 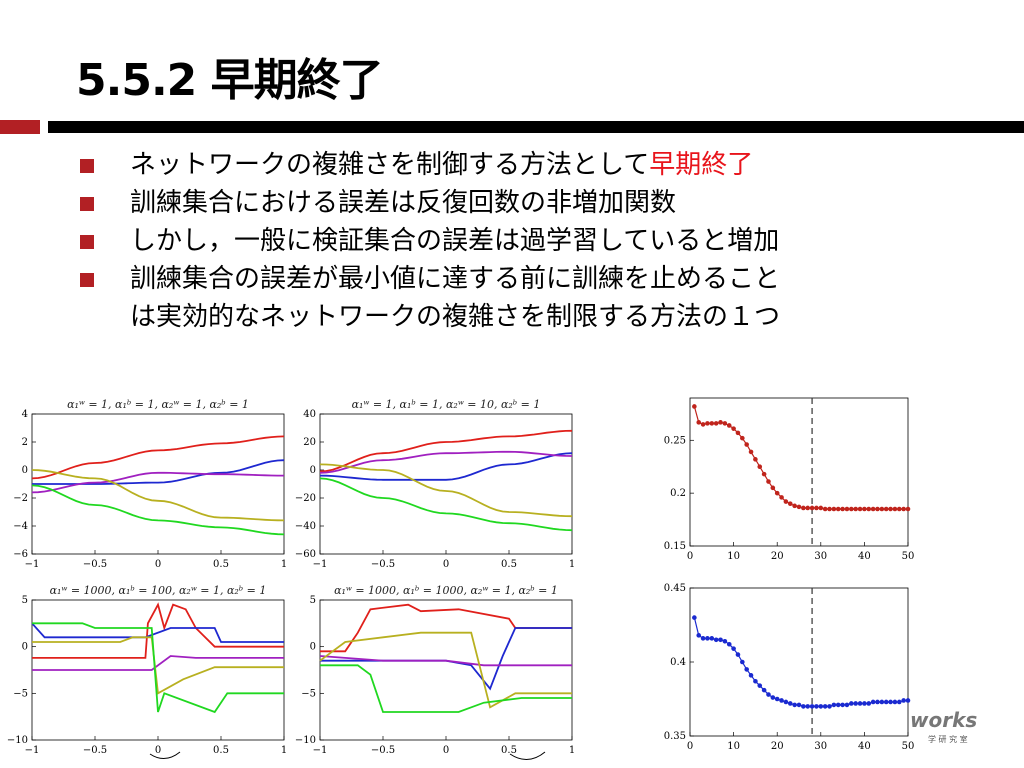 I want to click on y-tick-label: −60, so click(x=305, y=554).